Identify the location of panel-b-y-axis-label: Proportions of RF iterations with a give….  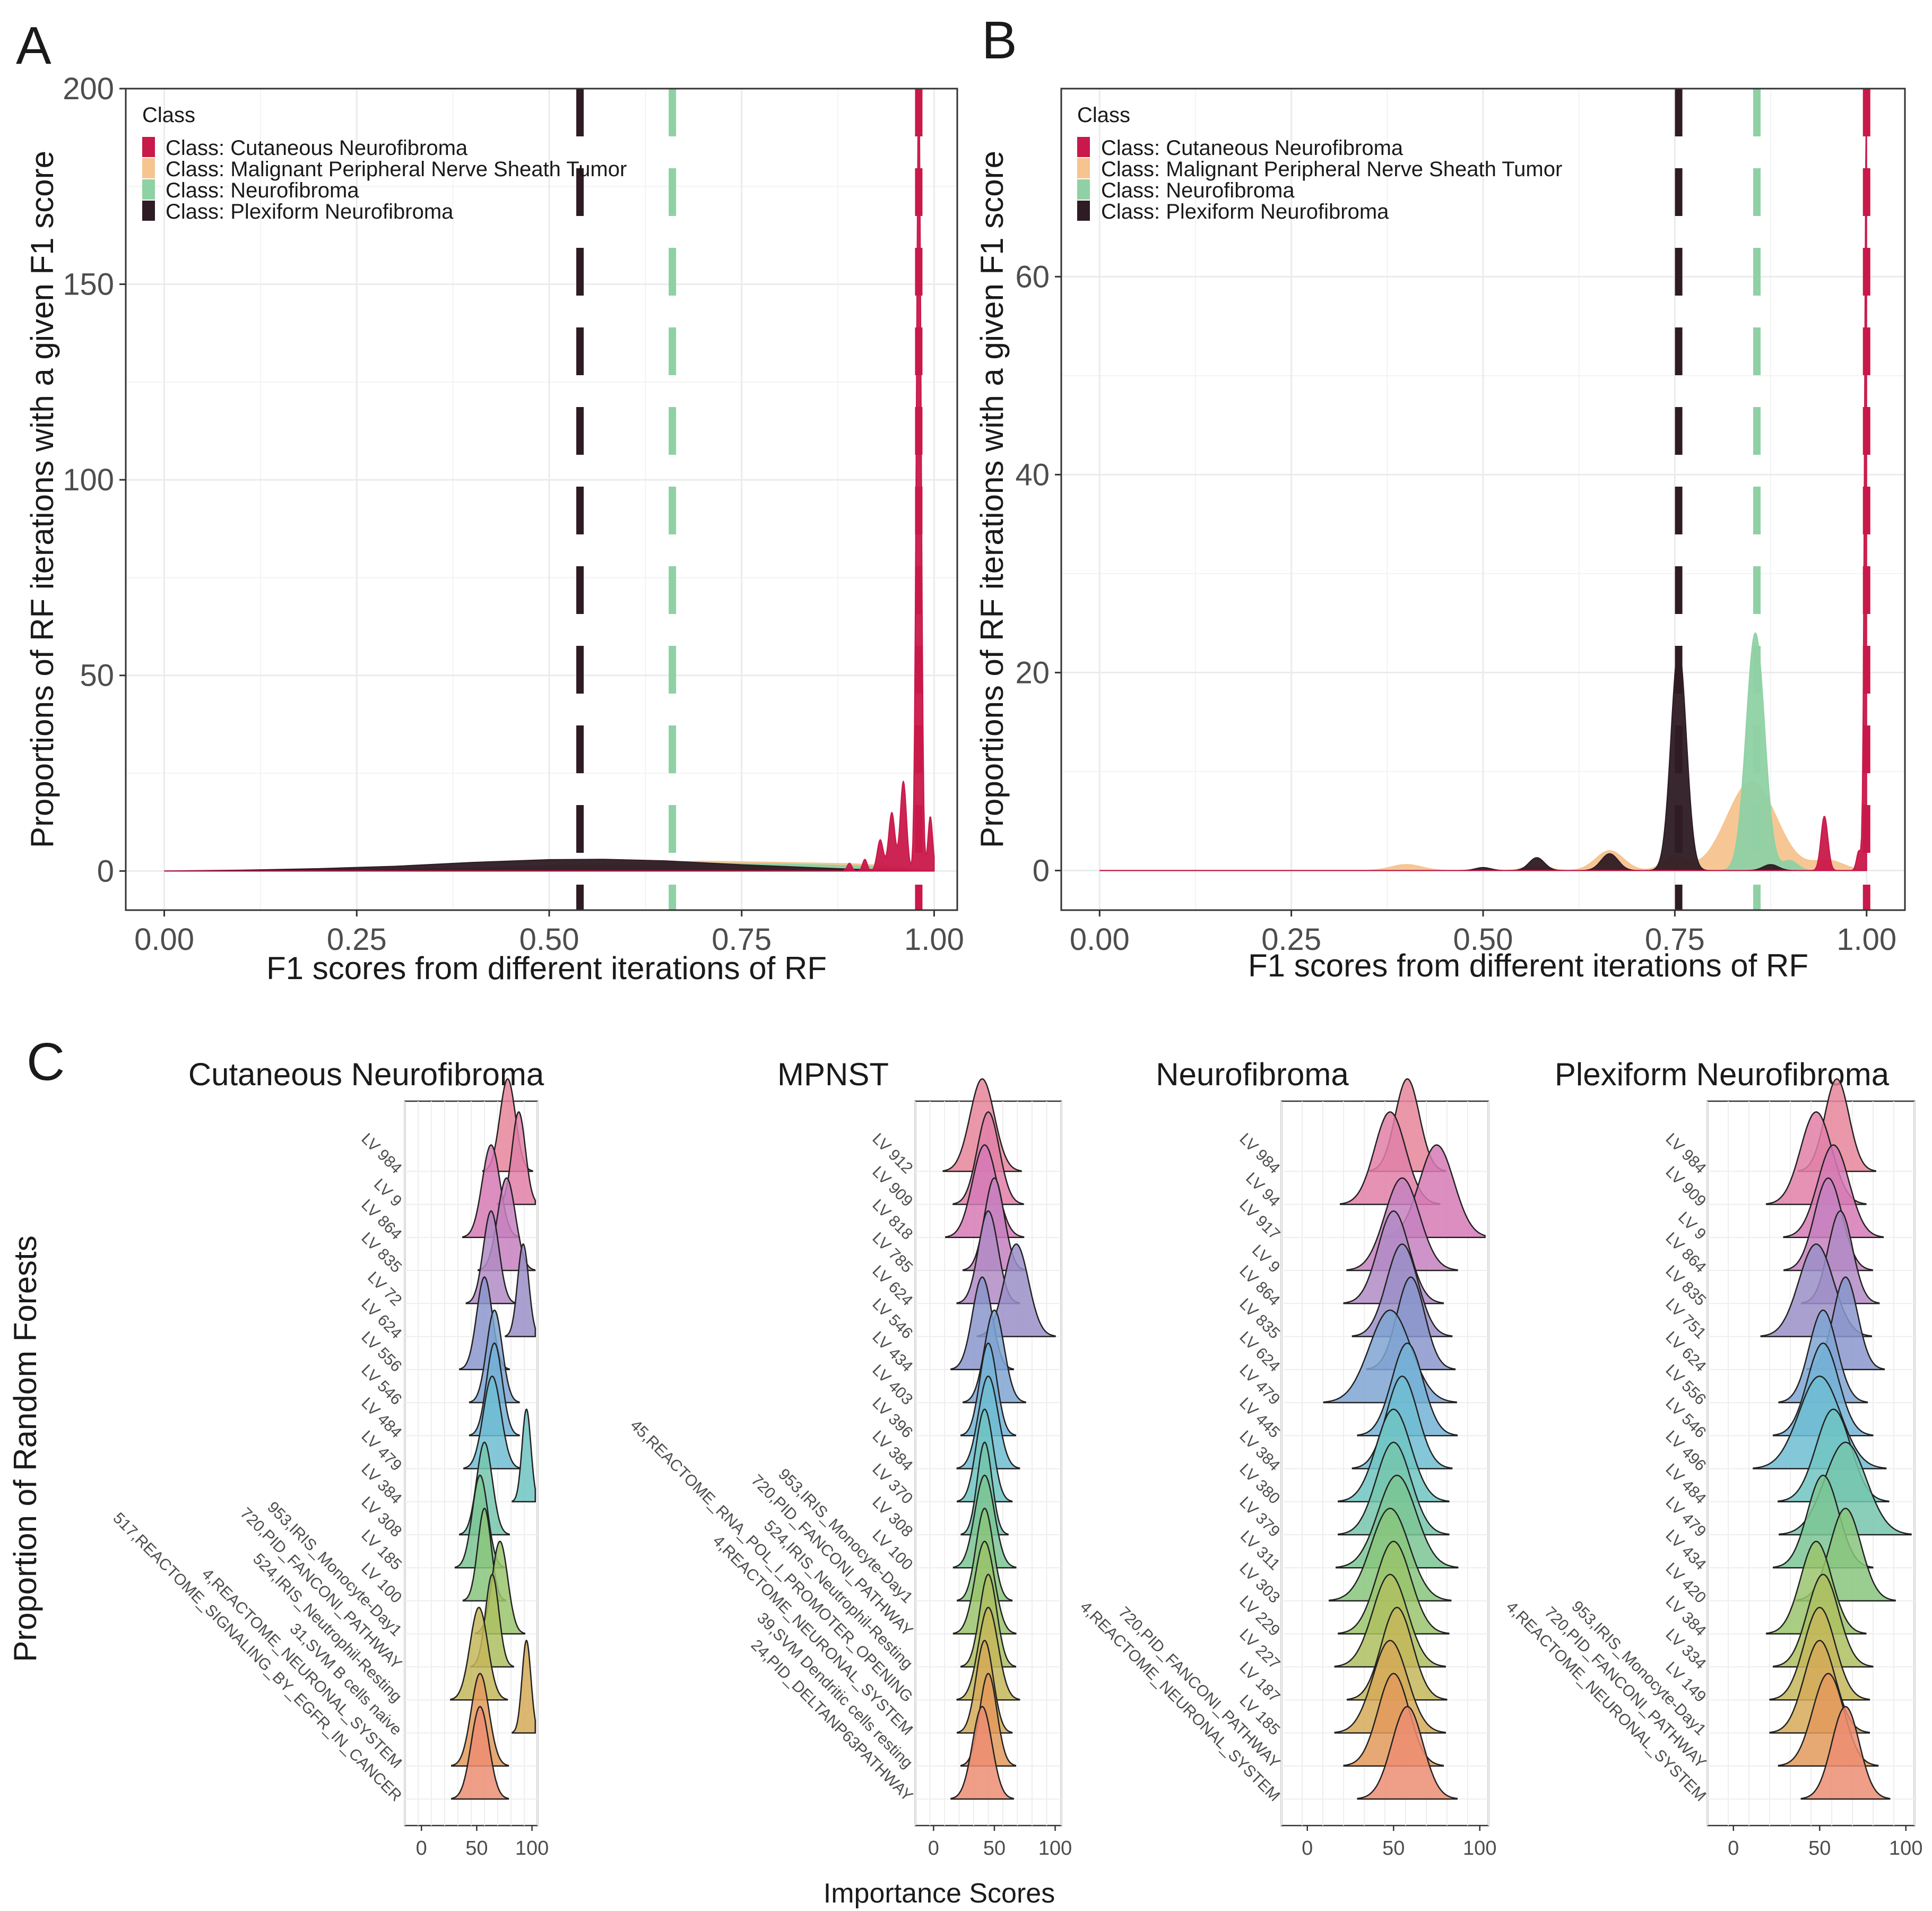
(992, 499).